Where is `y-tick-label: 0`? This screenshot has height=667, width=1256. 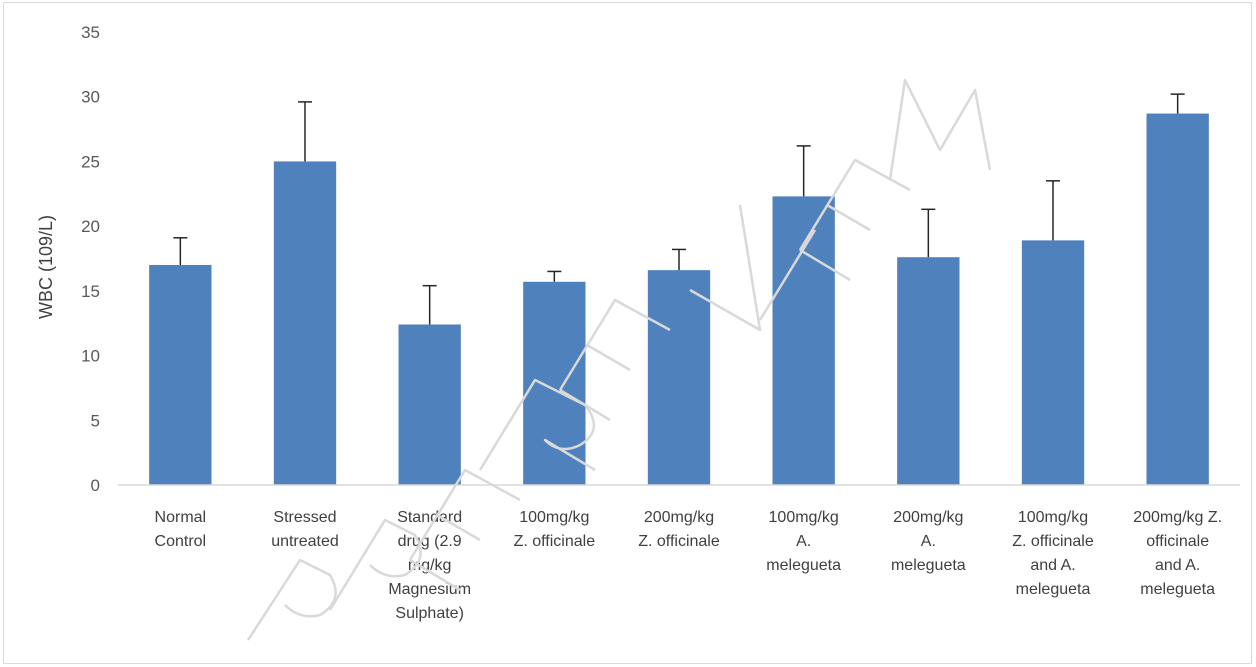
y-tick-label: 0 is located at coordinates (95, 485).